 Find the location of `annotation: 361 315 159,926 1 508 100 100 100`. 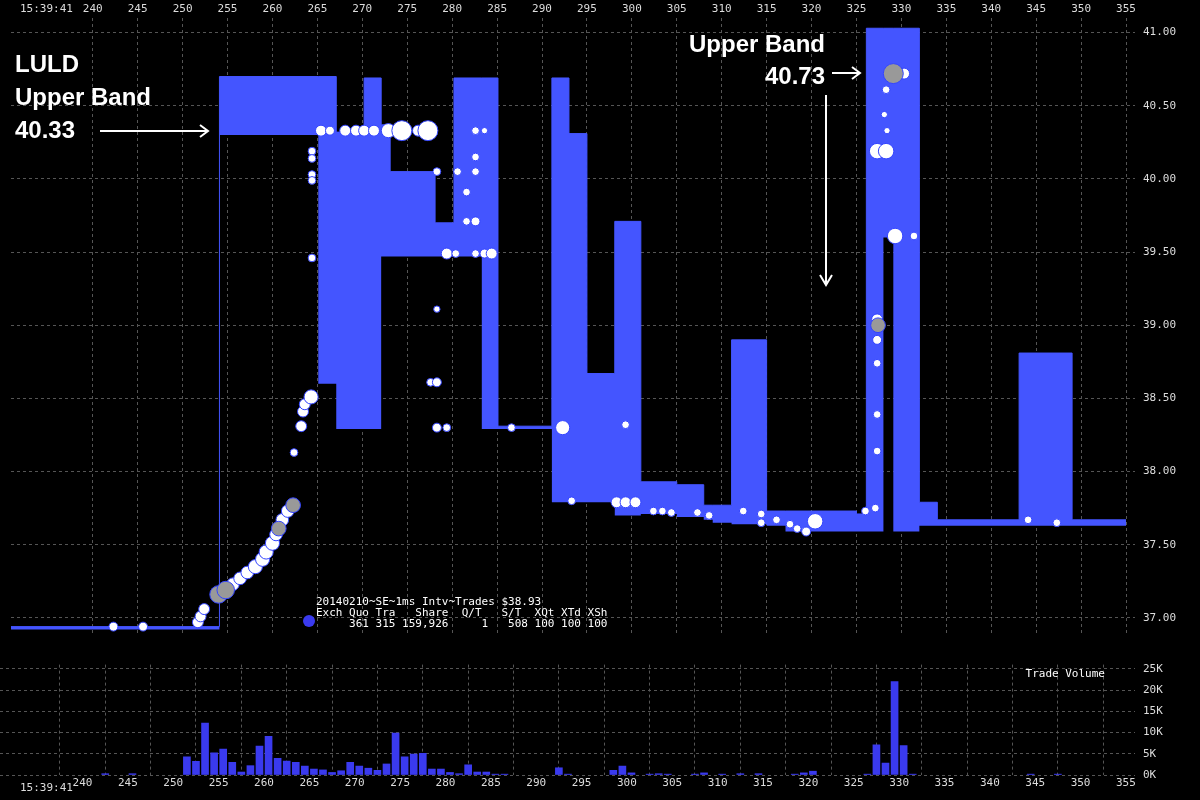

annotation: 361 315 159,926 1 508 100 100 100 is located at coordinates (462, 623).